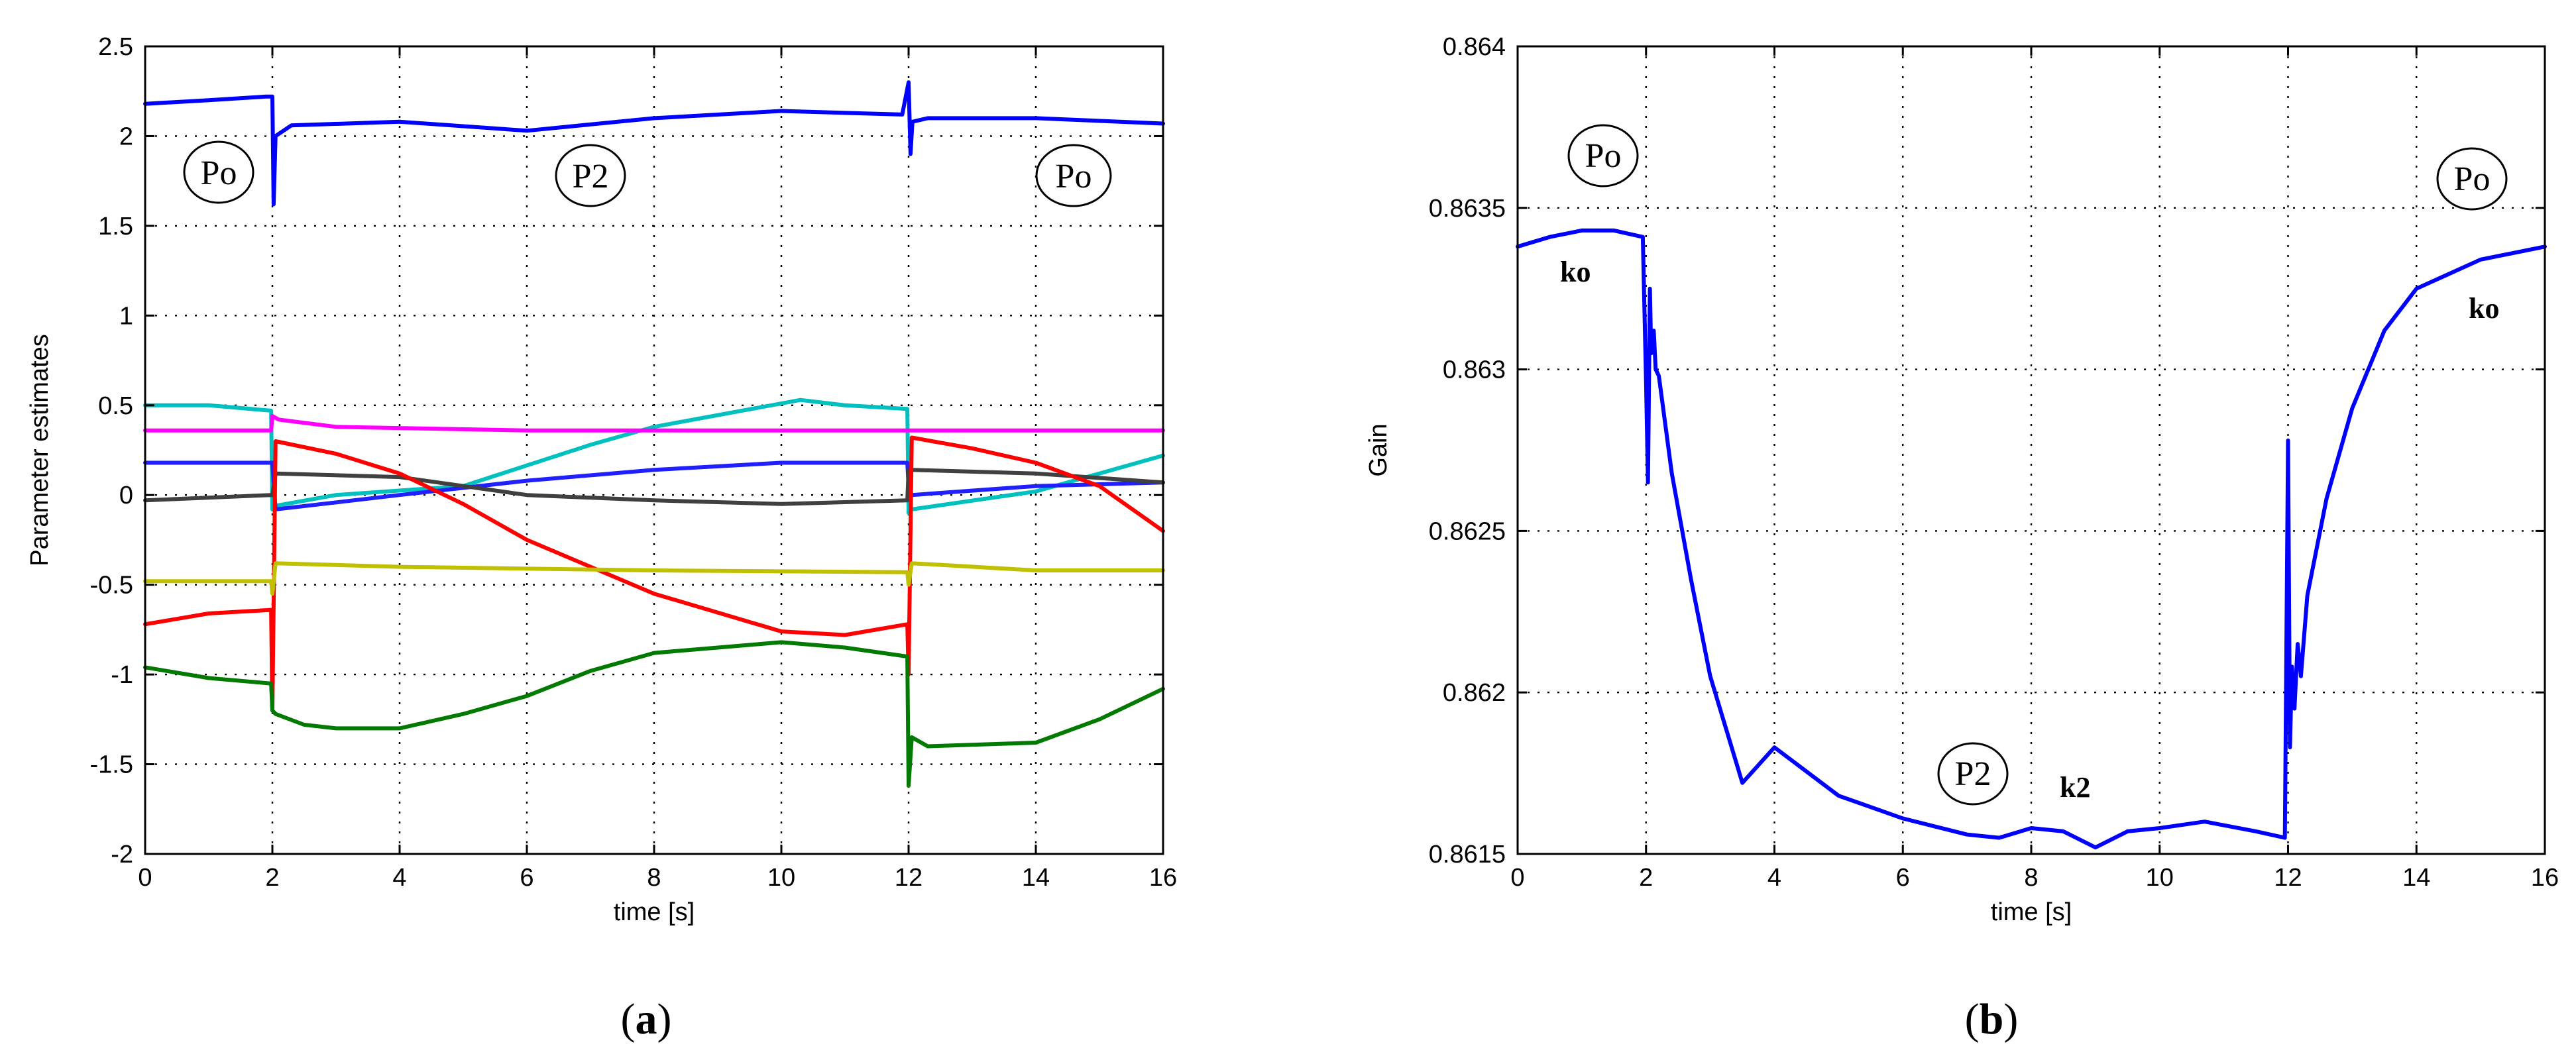  I want to click on caption-letter: a, so click(647, 1019).